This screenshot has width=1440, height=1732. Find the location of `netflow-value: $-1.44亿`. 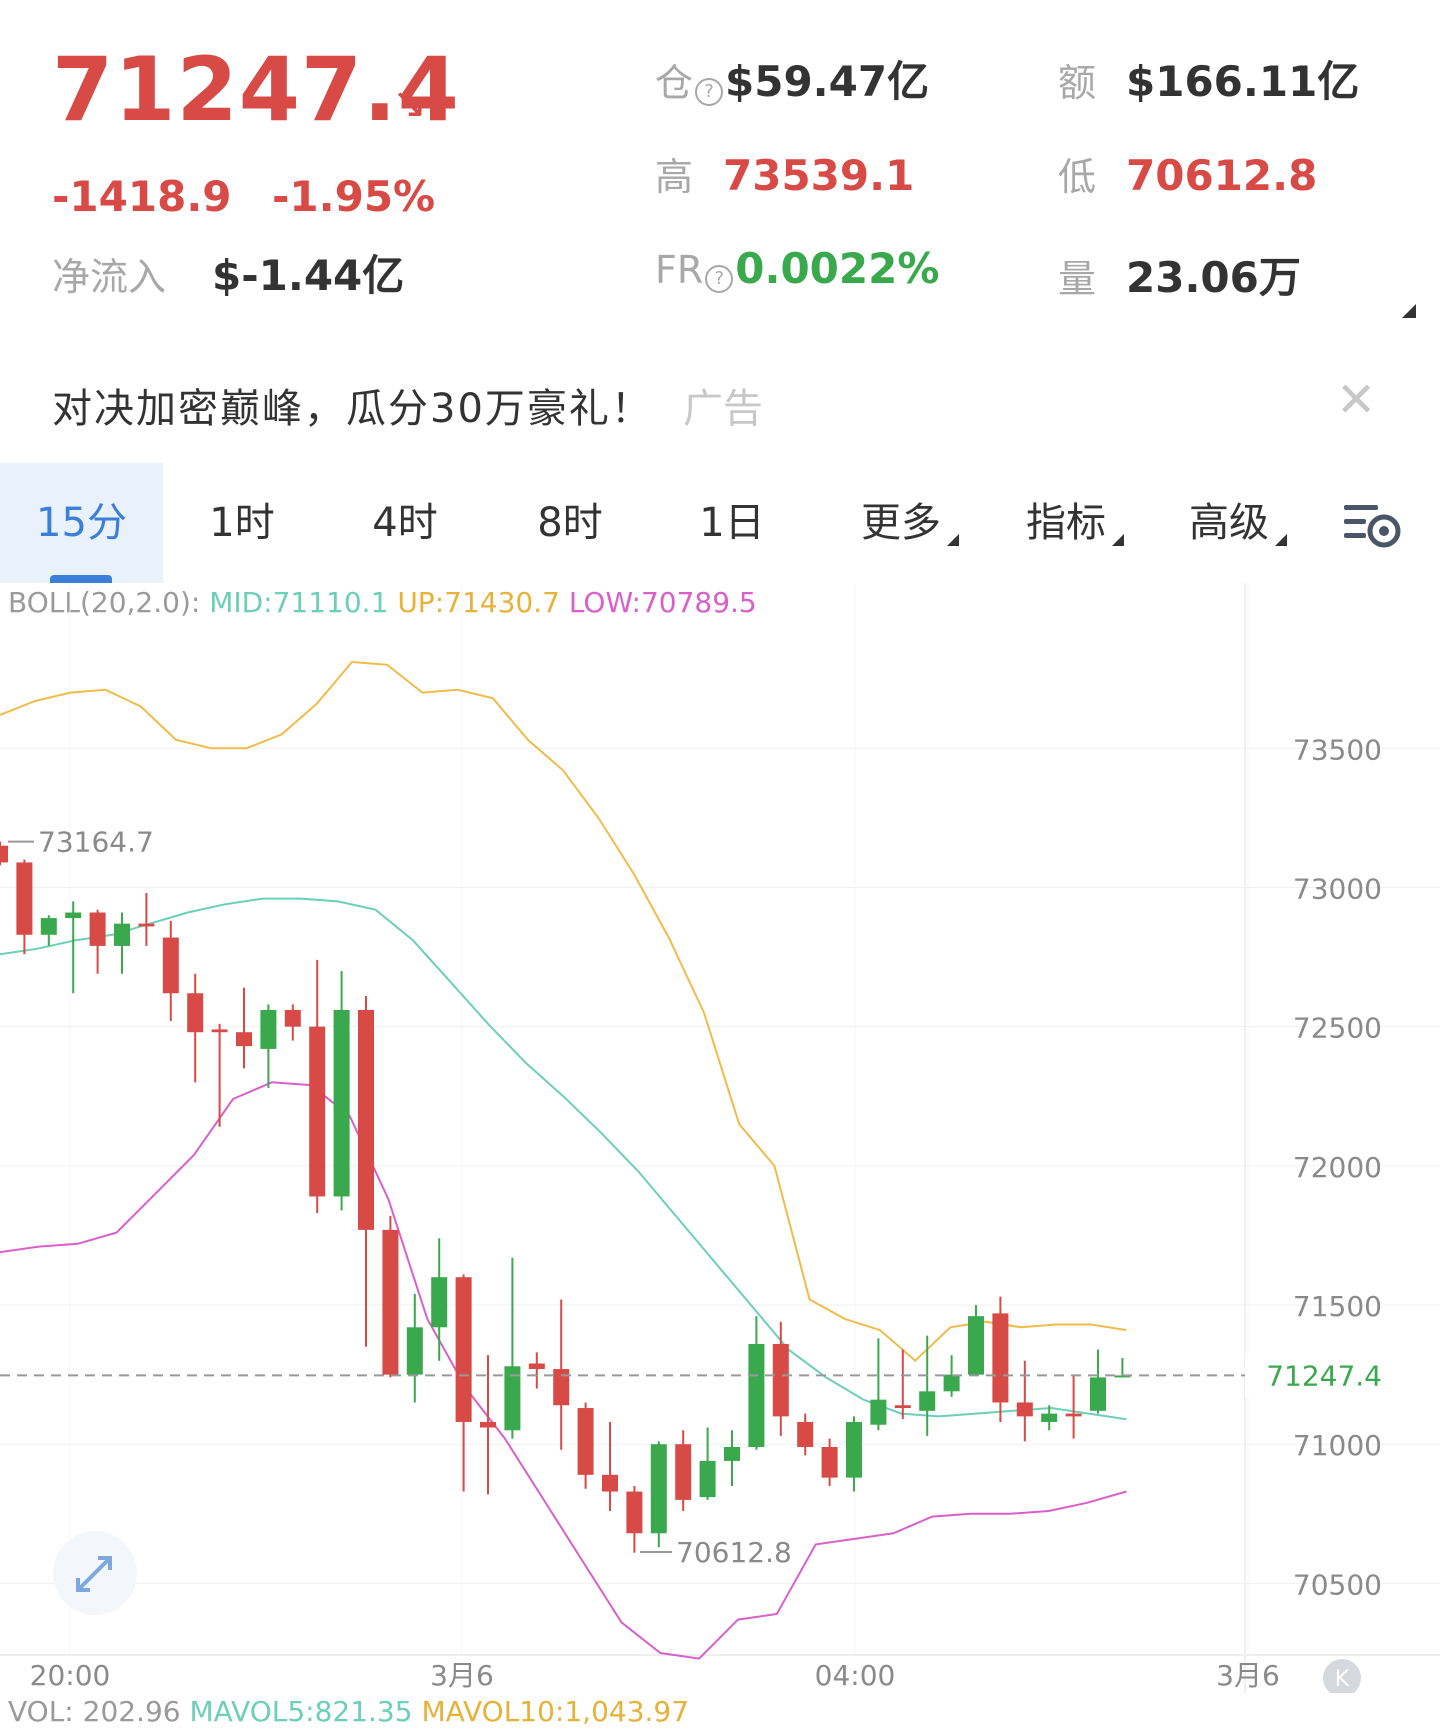

netflow-value: $-1.44亿 is located at coordinates (308, 275).